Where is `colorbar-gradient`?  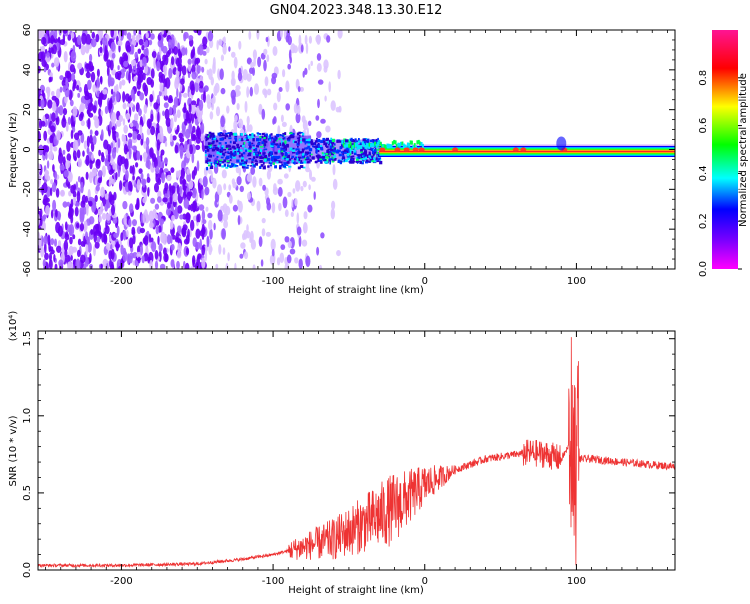
colorbar-gradient is located at coordinates (725, 149).